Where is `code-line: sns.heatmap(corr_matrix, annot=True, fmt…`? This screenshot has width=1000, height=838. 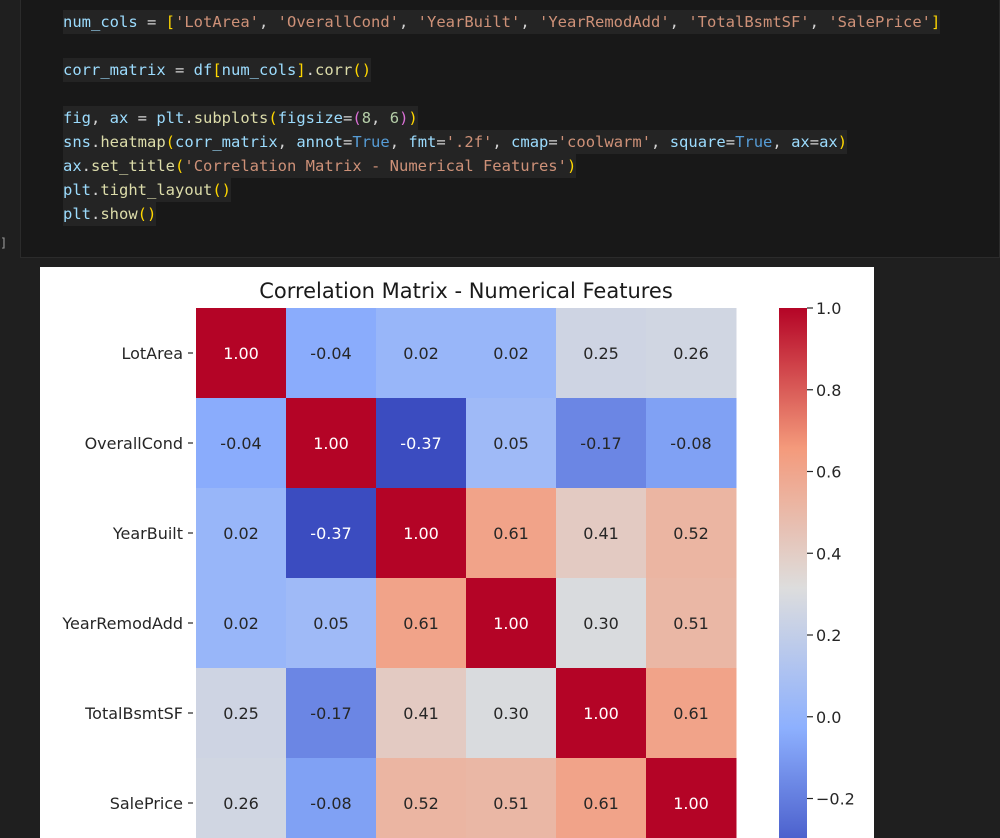 code-line: sns.heatmap(corr_matrix, annot=True, fmt… is located at coordinates (455, 142).